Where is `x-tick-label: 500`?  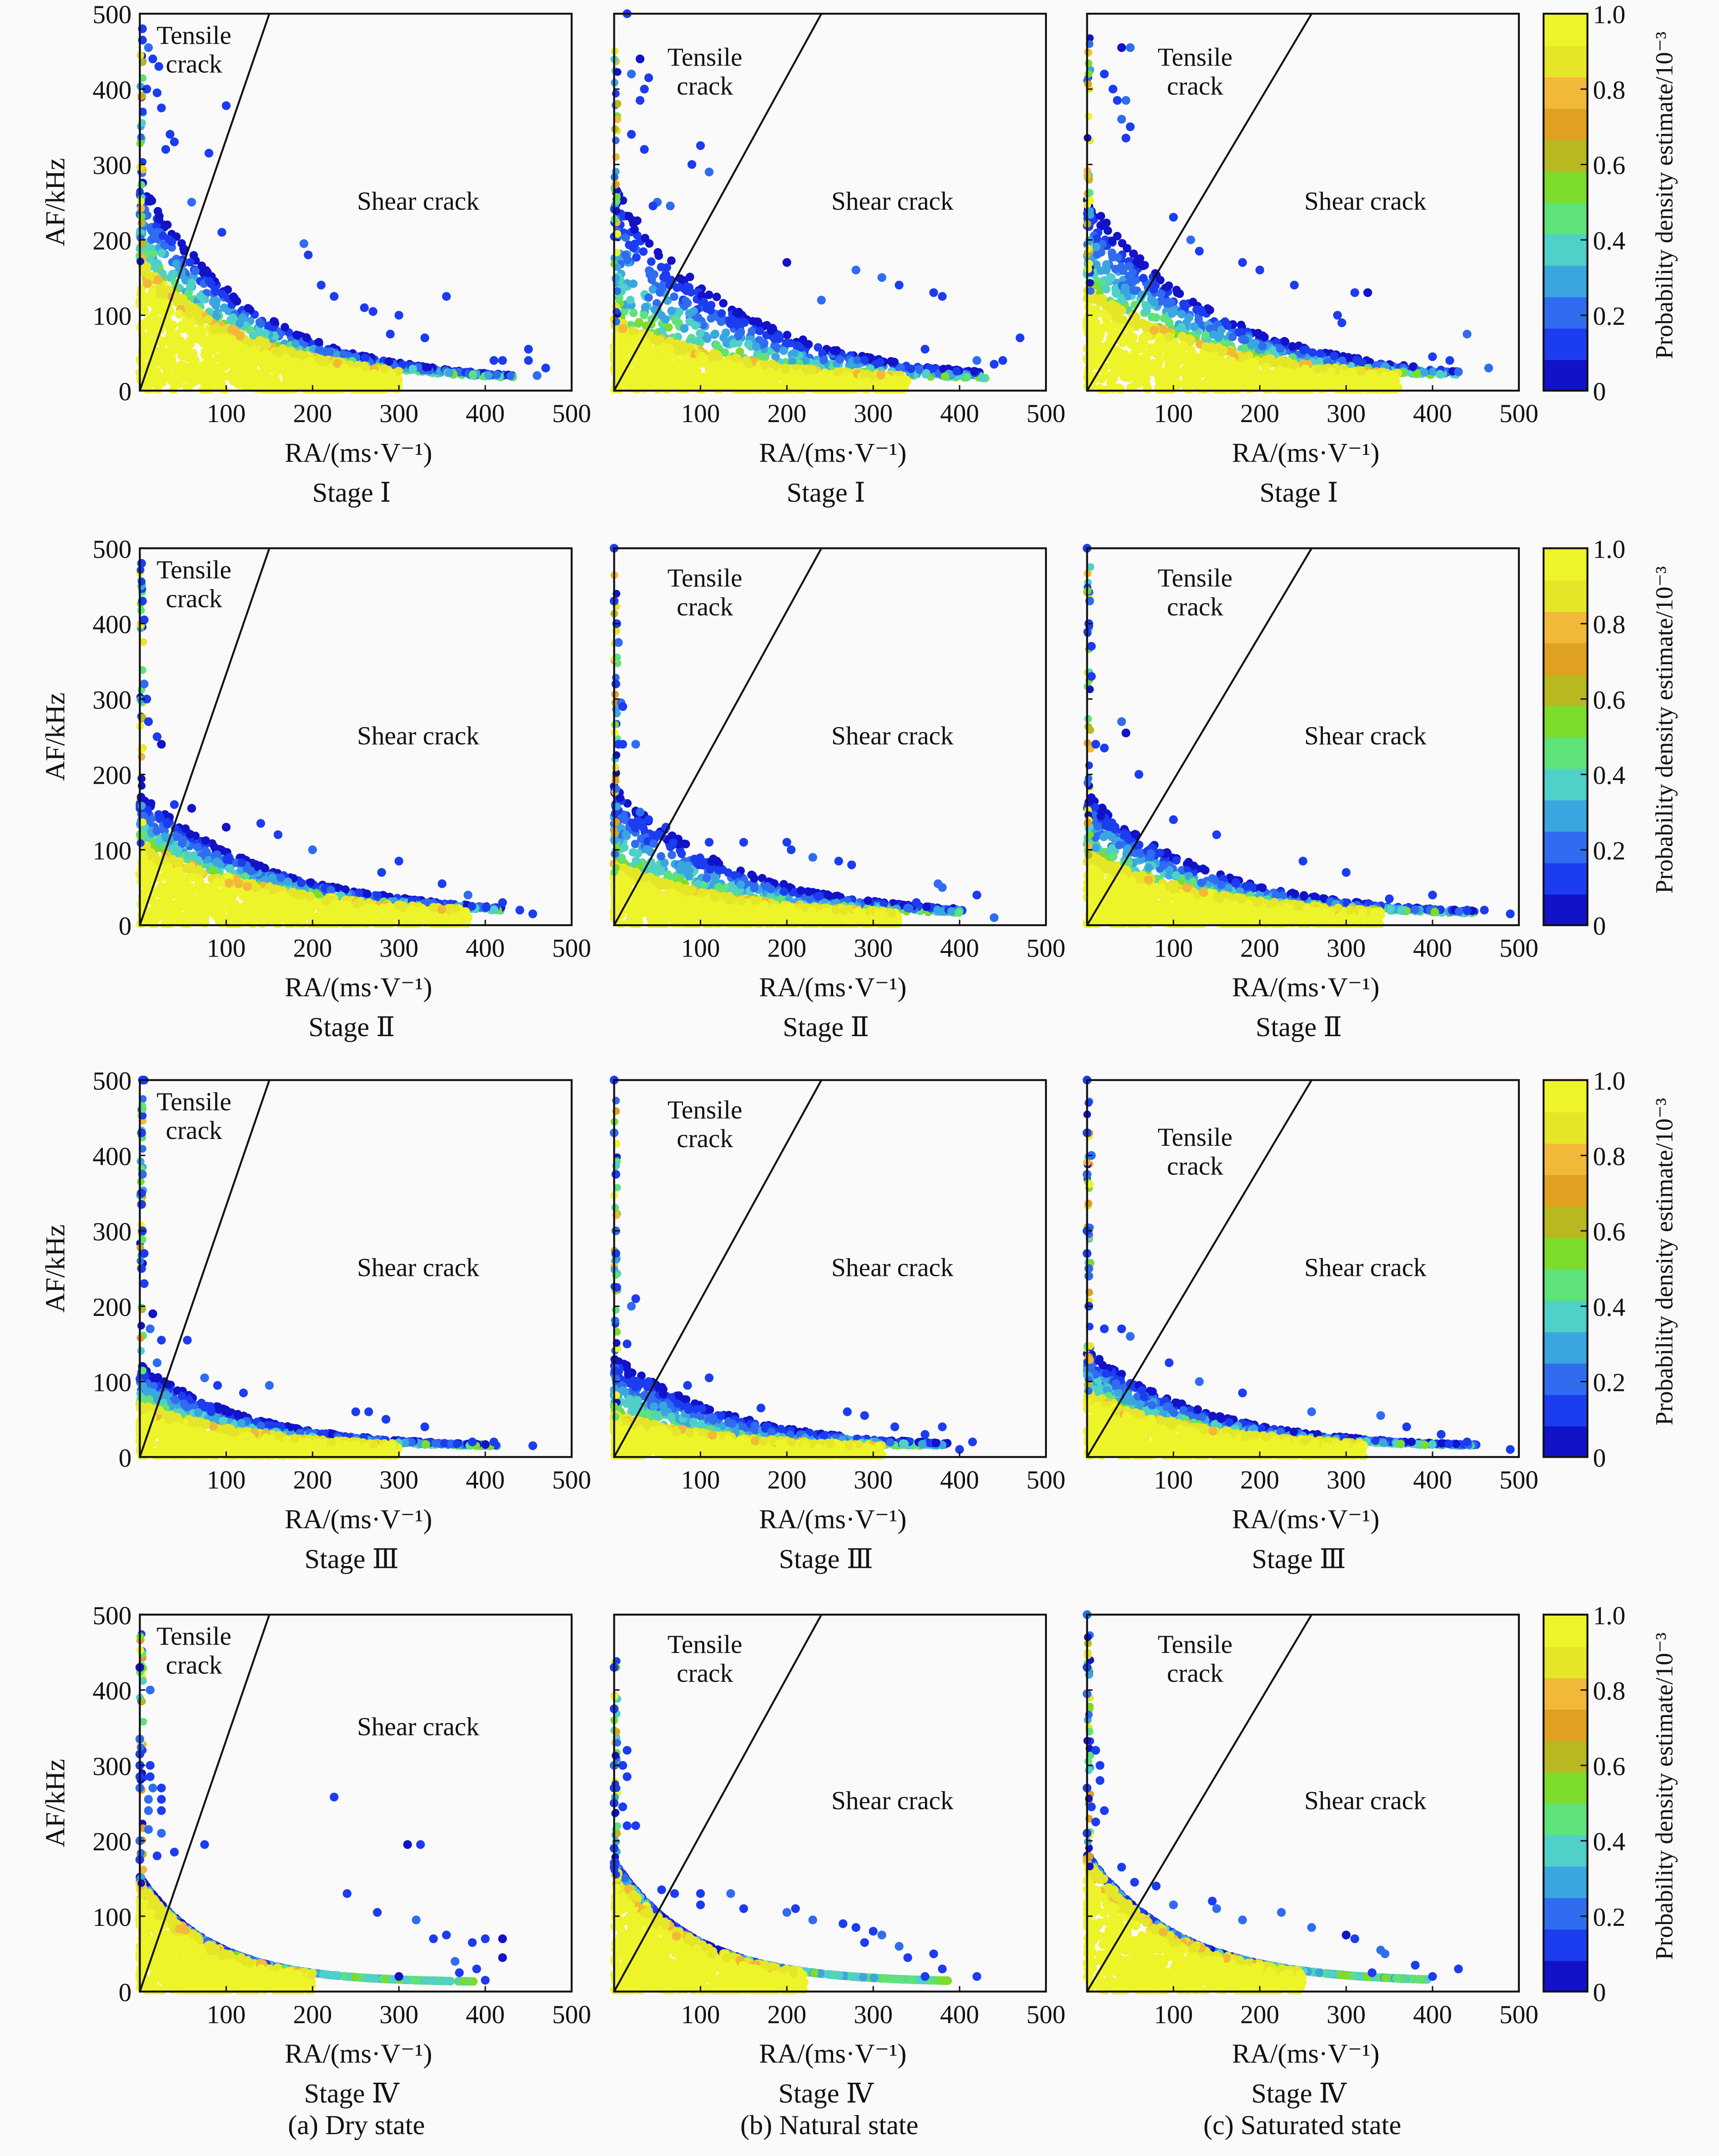
x-tick-label: 500 is located at coordinates (571, 413).